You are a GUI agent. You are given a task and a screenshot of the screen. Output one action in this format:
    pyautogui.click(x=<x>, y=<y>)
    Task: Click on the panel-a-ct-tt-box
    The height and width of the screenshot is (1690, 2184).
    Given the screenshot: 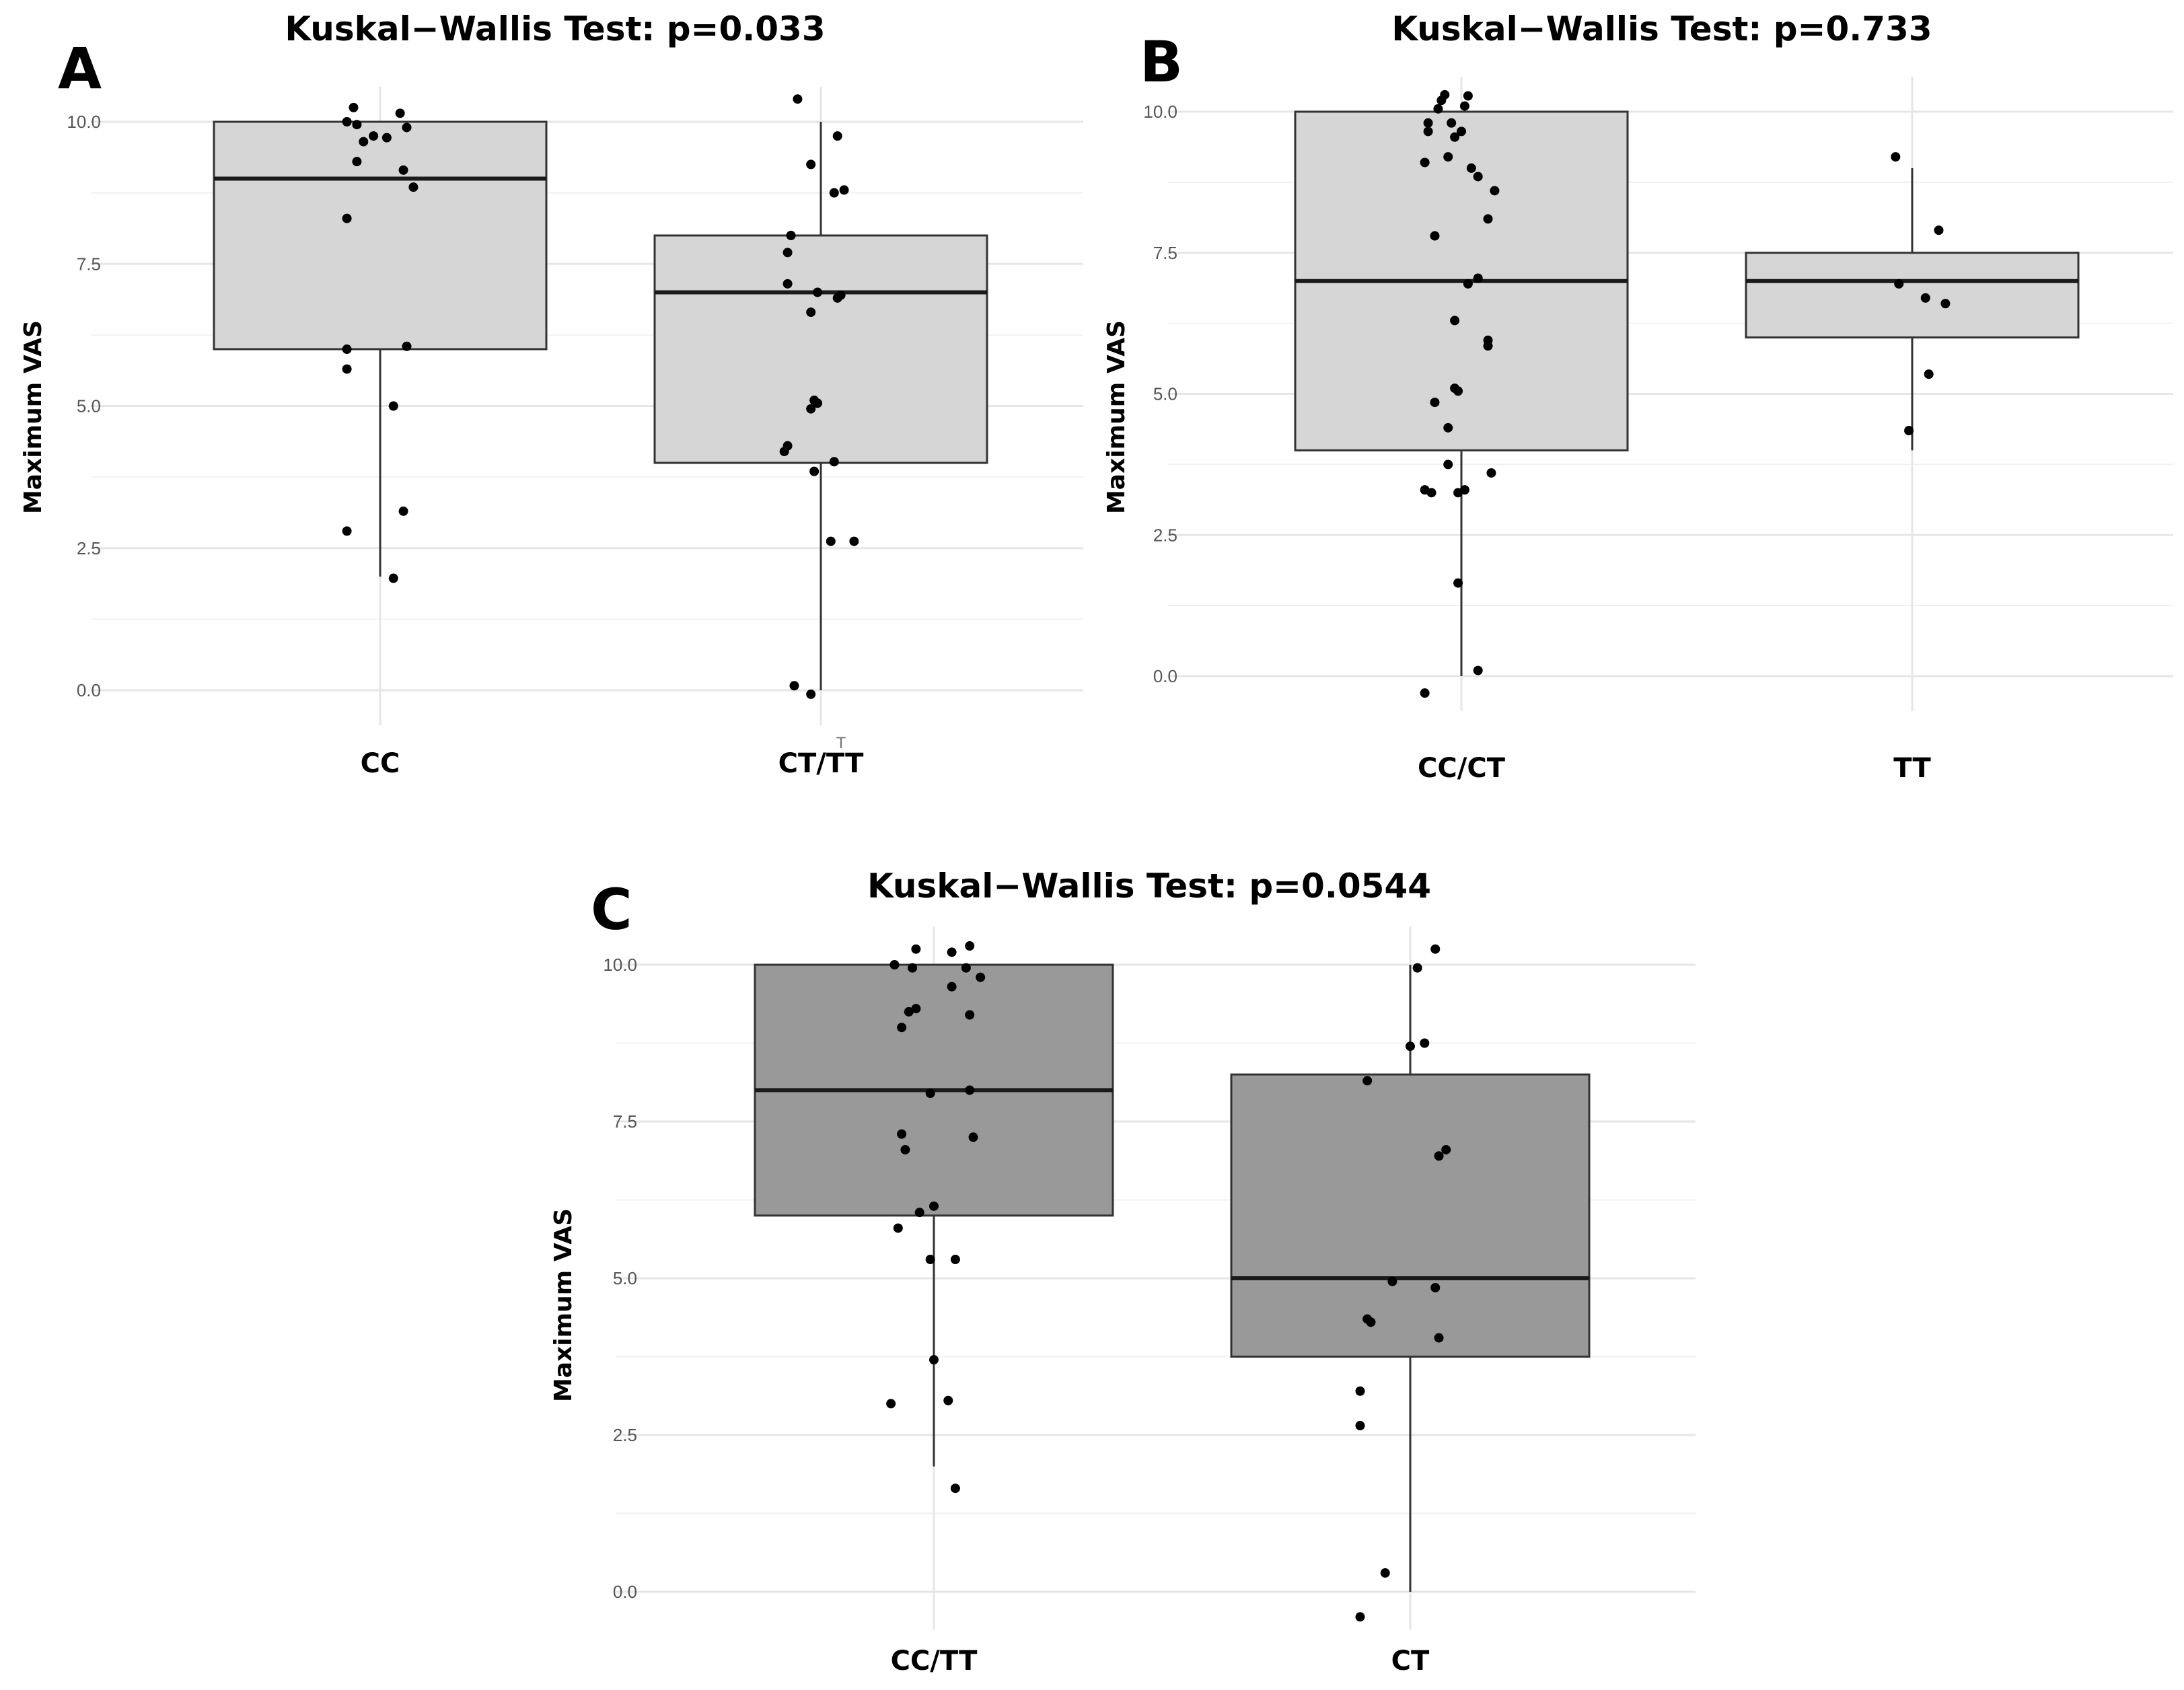 What is the action you would take?
    pyautogui.click(x=820, y=349)
    